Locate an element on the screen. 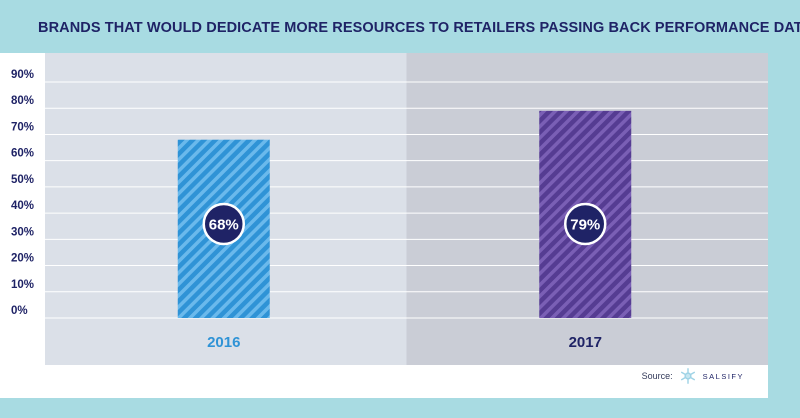 The height and width of the screenshot is (418, 800). y-tick-label: 90% is located at coordinates (22, 75).